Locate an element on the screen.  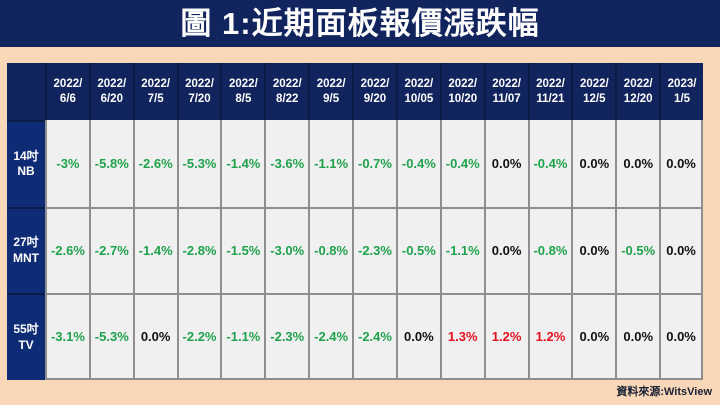
value-cell: -2.2% is located at coordinates (198, 336).